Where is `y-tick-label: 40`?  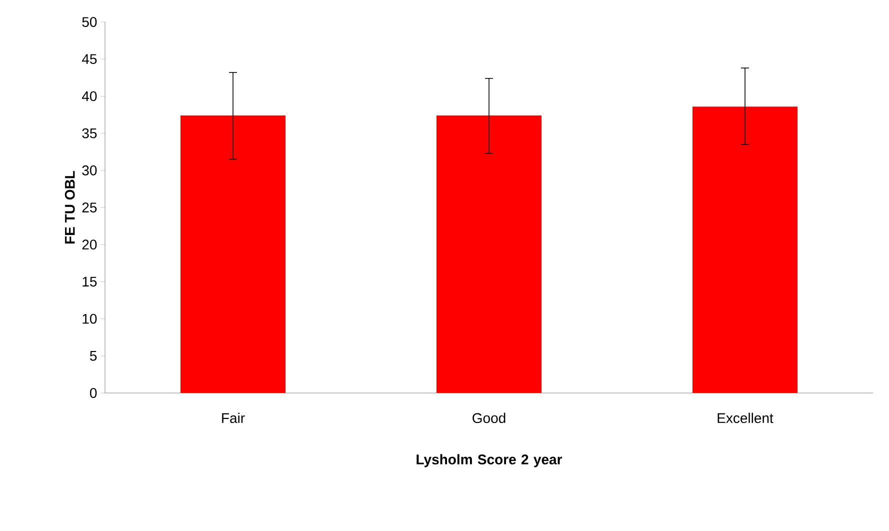 y-tick-label: 40 is located at coordinates (89, 96).